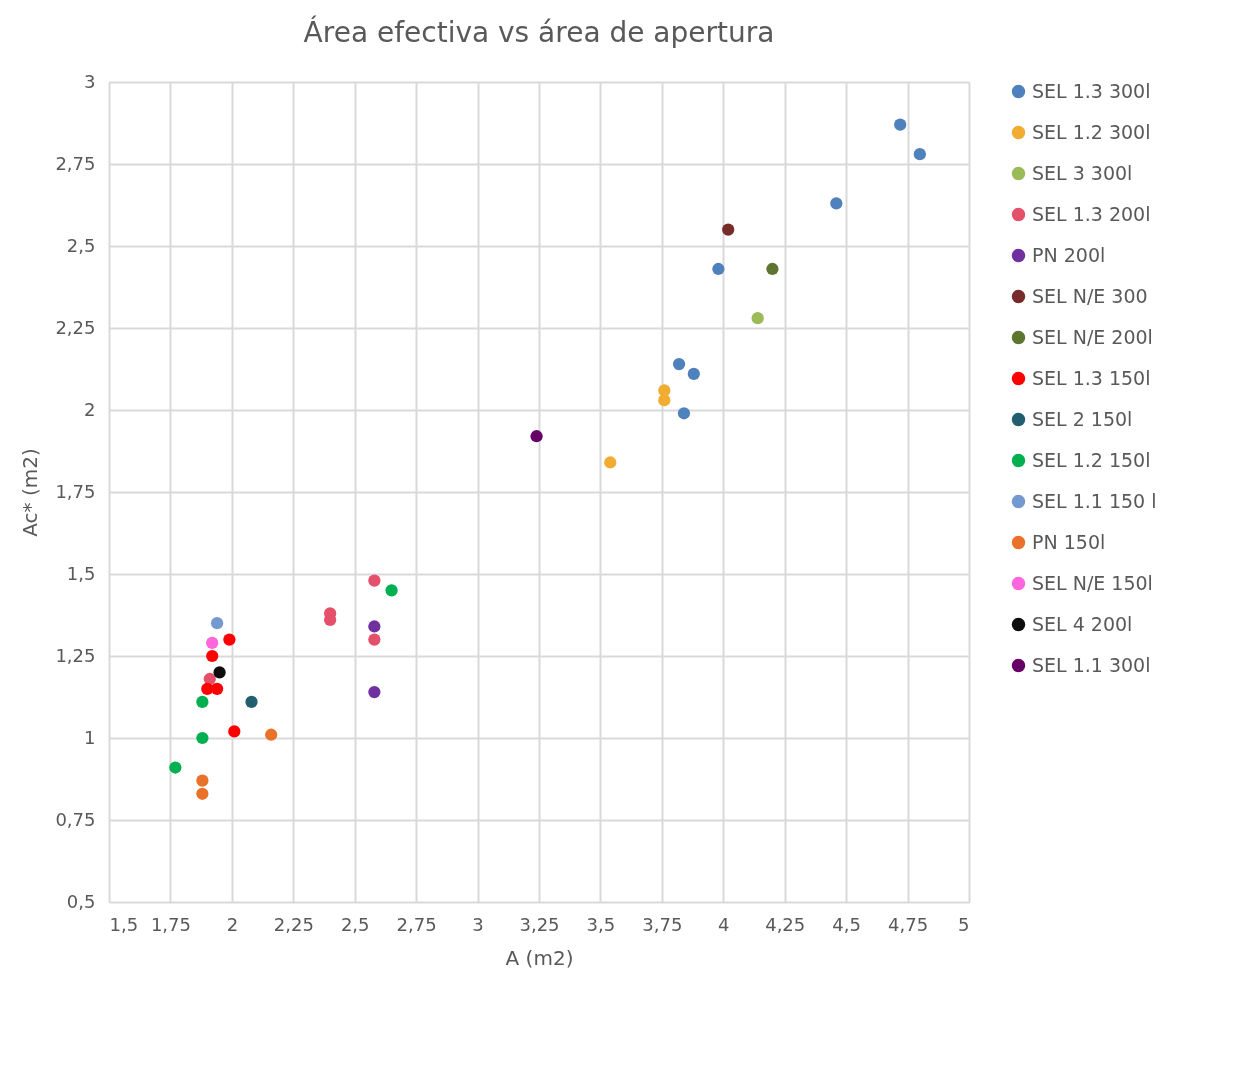 The height and width of the screenshot is (1068, 1244). I want to click on x-tick-label: 2,25, so click(293, 924).